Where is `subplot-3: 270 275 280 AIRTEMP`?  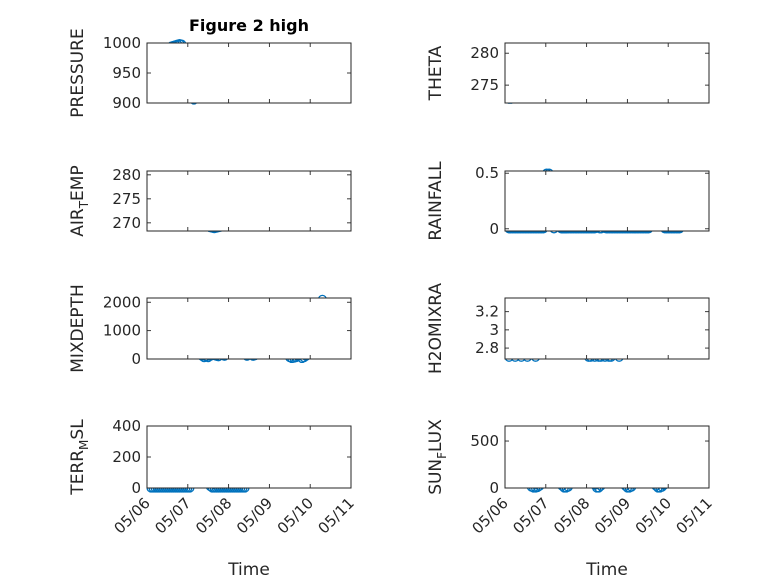 subplot-3: 270 275 280 AIRTEMP is located at coordinates (210, 201).